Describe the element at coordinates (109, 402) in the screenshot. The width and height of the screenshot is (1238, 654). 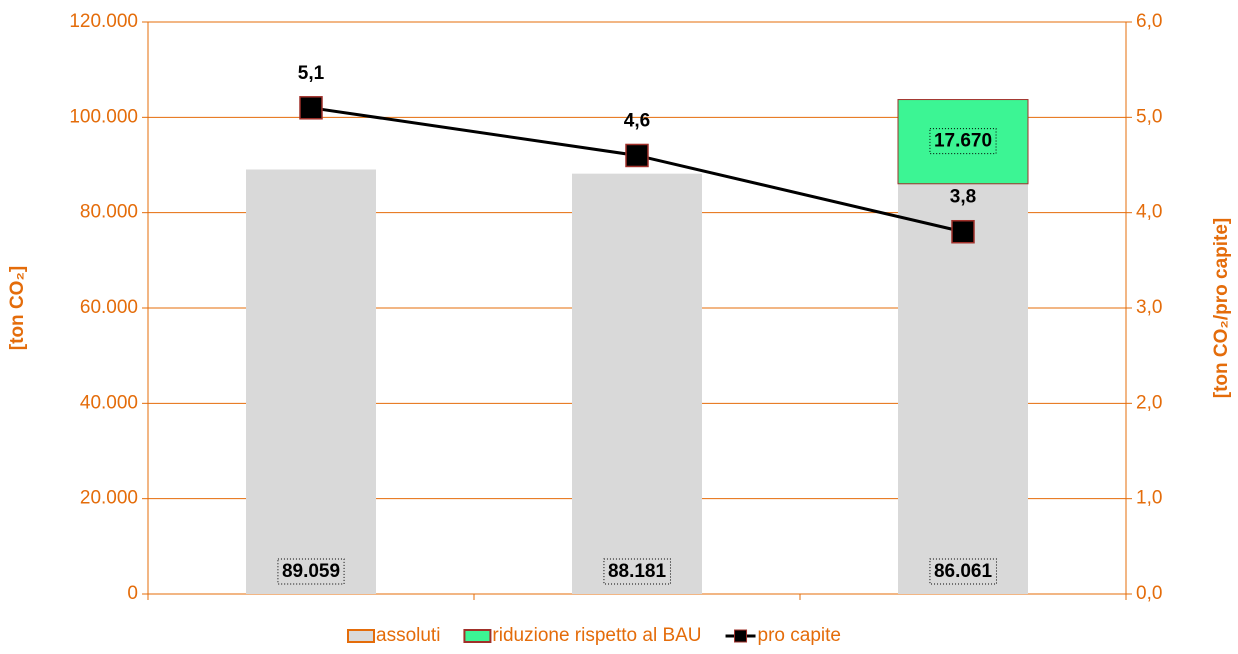
I see `y-tick-label: 40.000` at that location.